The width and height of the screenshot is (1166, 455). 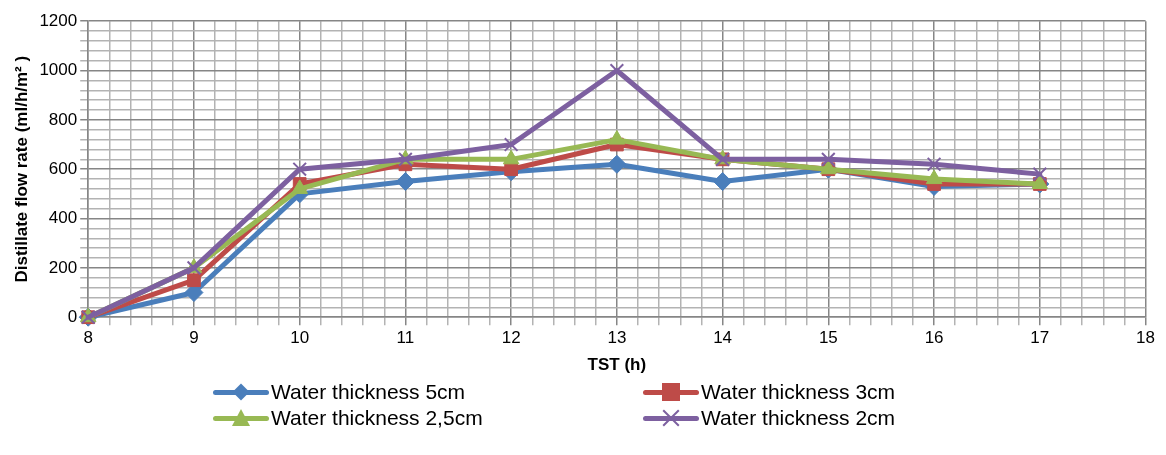 I want to click on y-tick-label: 600, so click(x=63, y=168).